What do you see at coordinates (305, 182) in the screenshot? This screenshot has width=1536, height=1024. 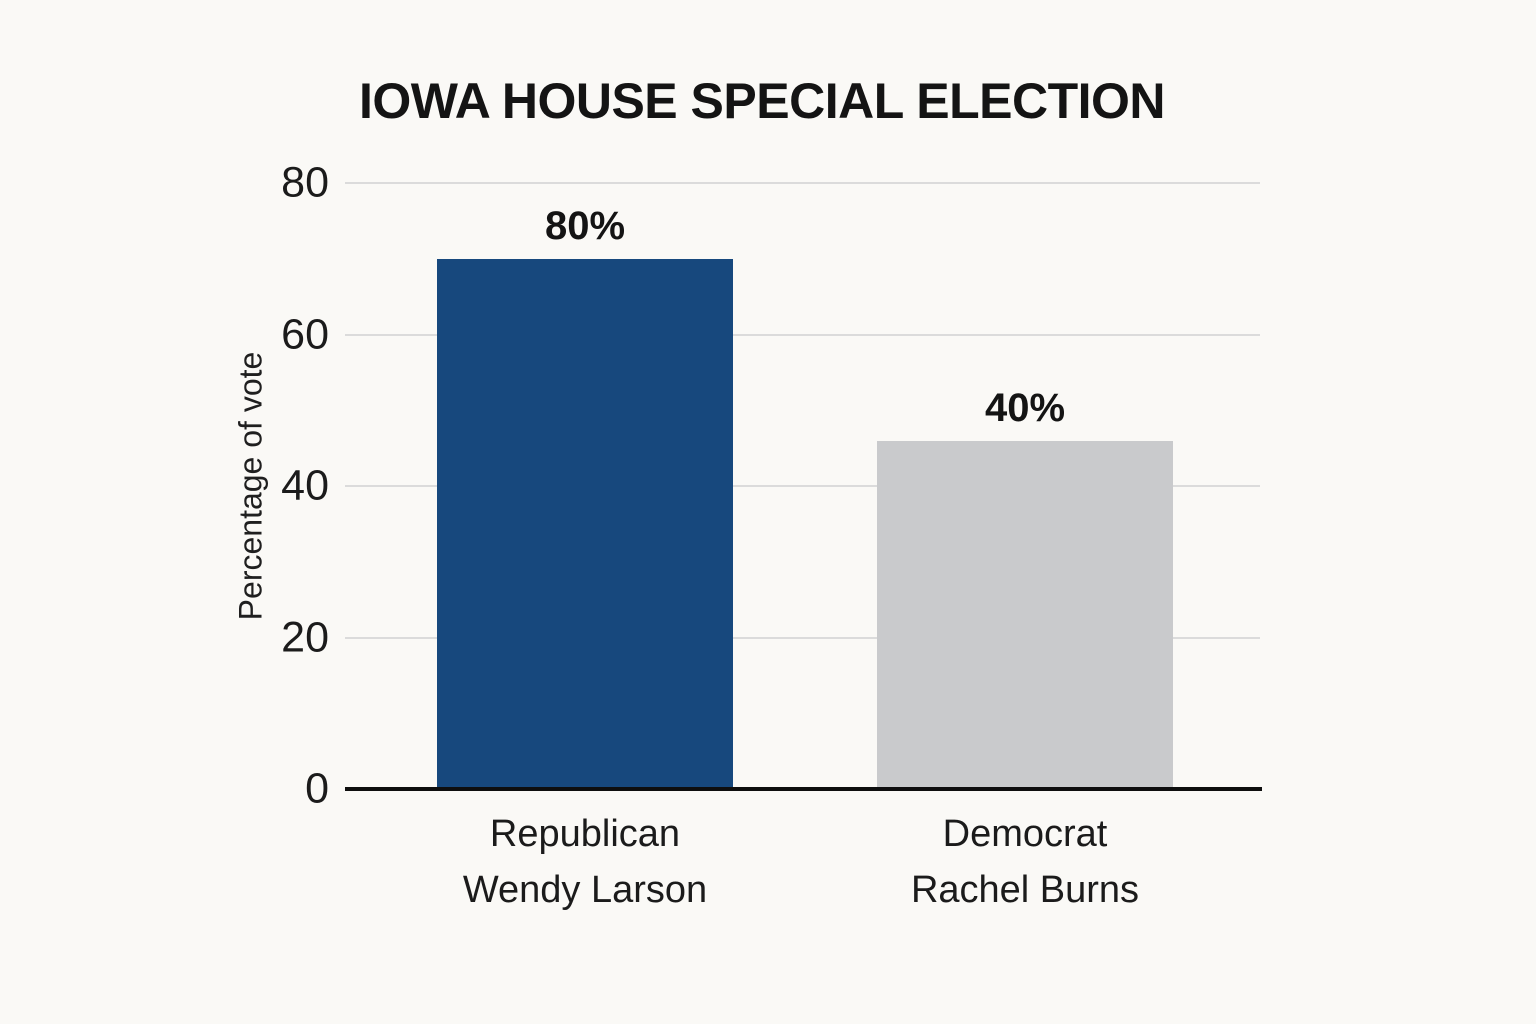 I see `y-tick-label-80: 80` at bounding box center [305, 182].